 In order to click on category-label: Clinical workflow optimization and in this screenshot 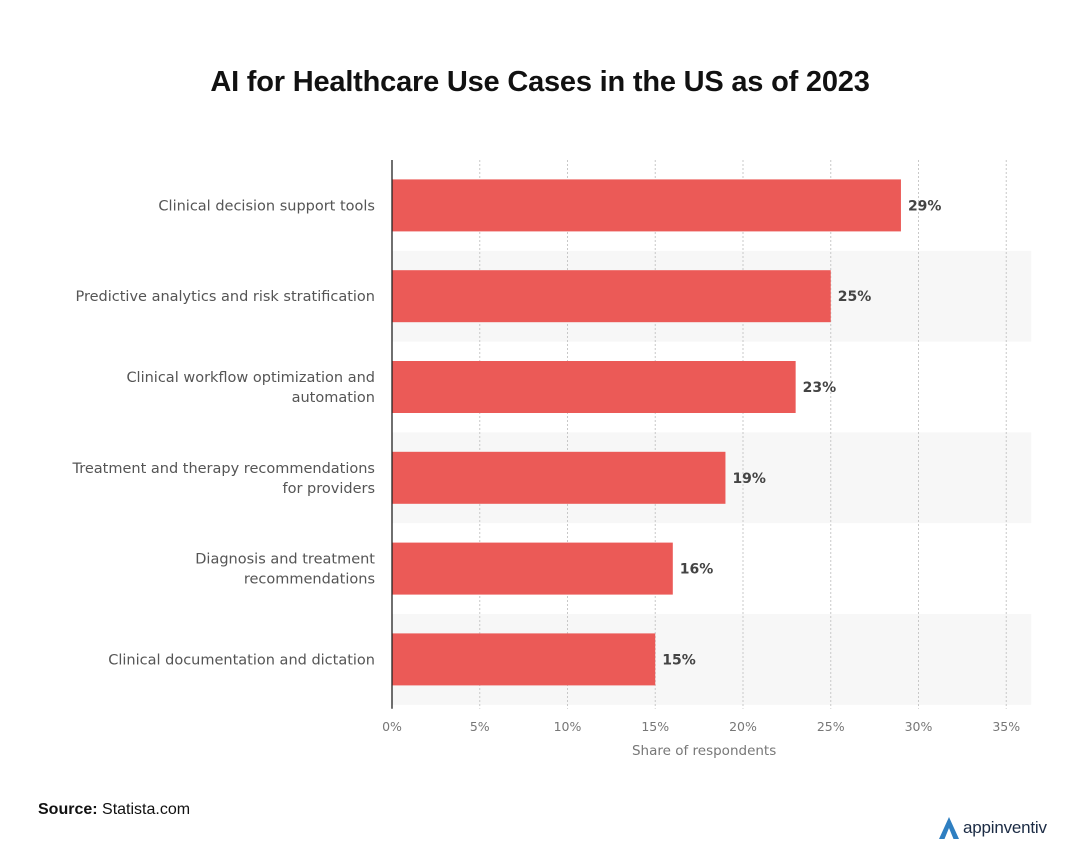, I will do `click(250, 378)`.